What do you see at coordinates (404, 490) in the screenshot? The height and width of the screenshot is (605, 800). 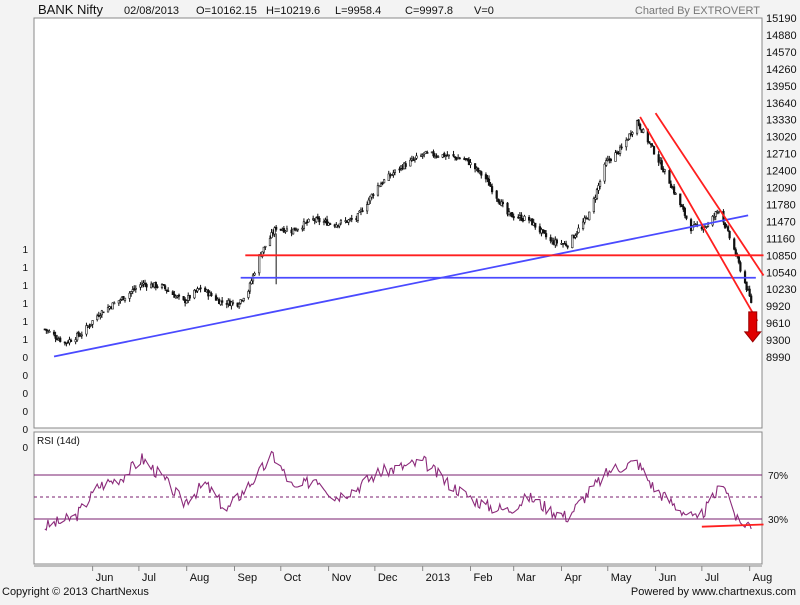 I see `rsi-series` at bounding box center [404, 490].